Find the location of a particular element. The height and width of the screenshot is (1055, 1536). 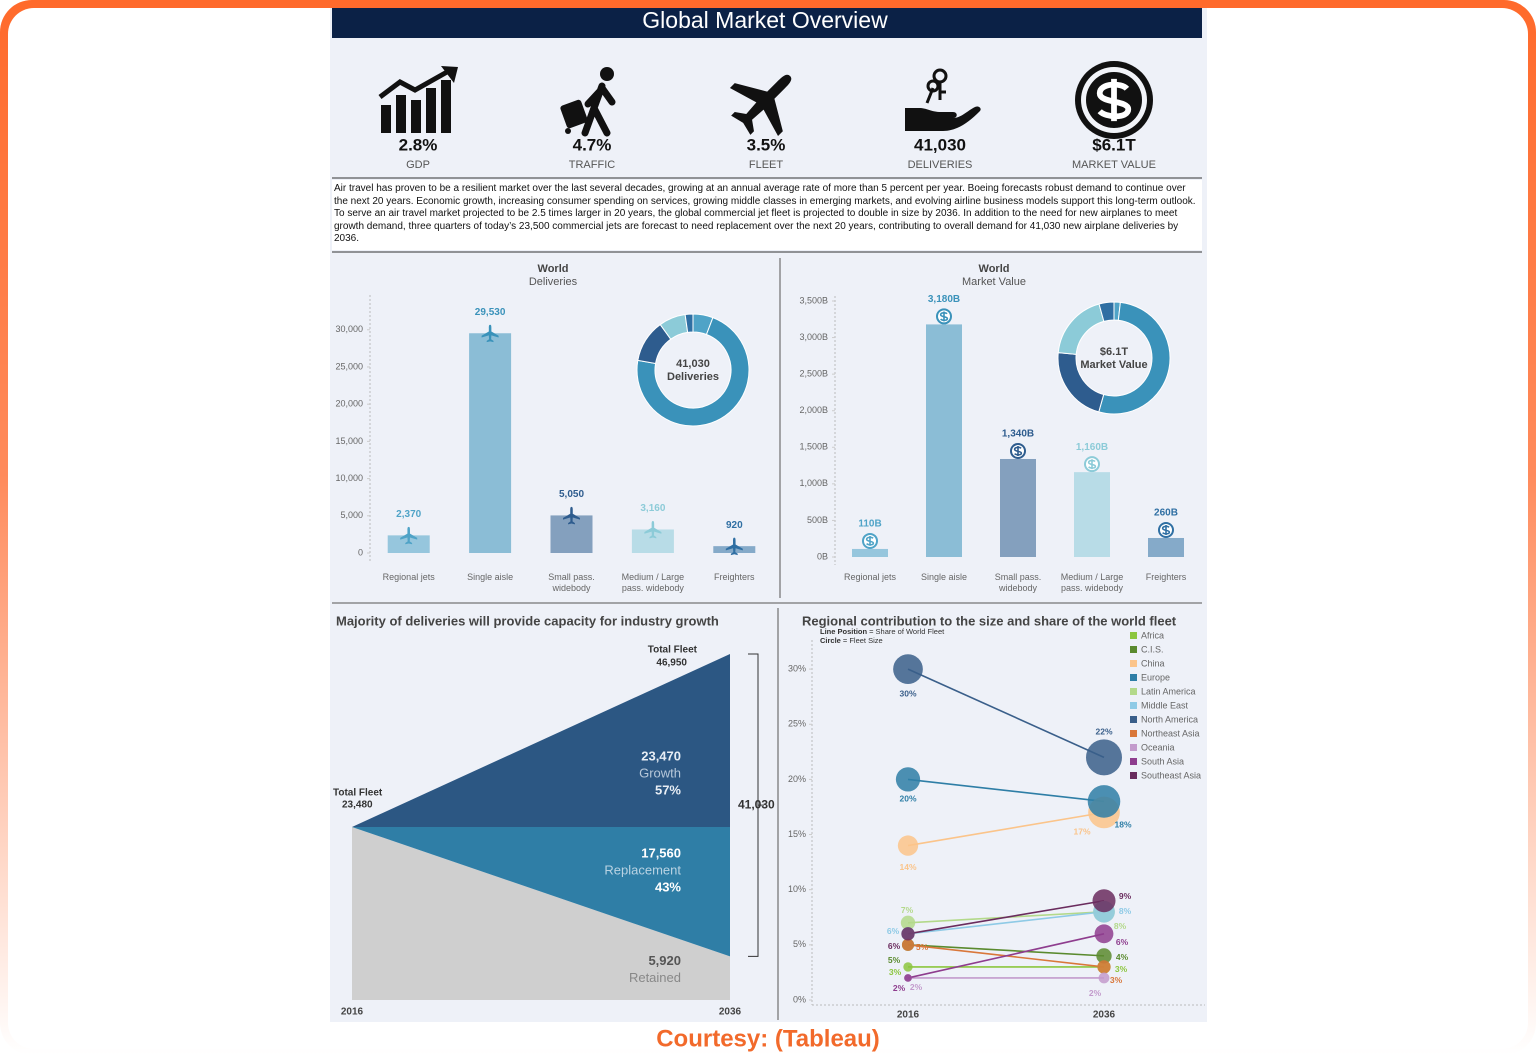

icon-wheel is located at coordinates (568, 131).